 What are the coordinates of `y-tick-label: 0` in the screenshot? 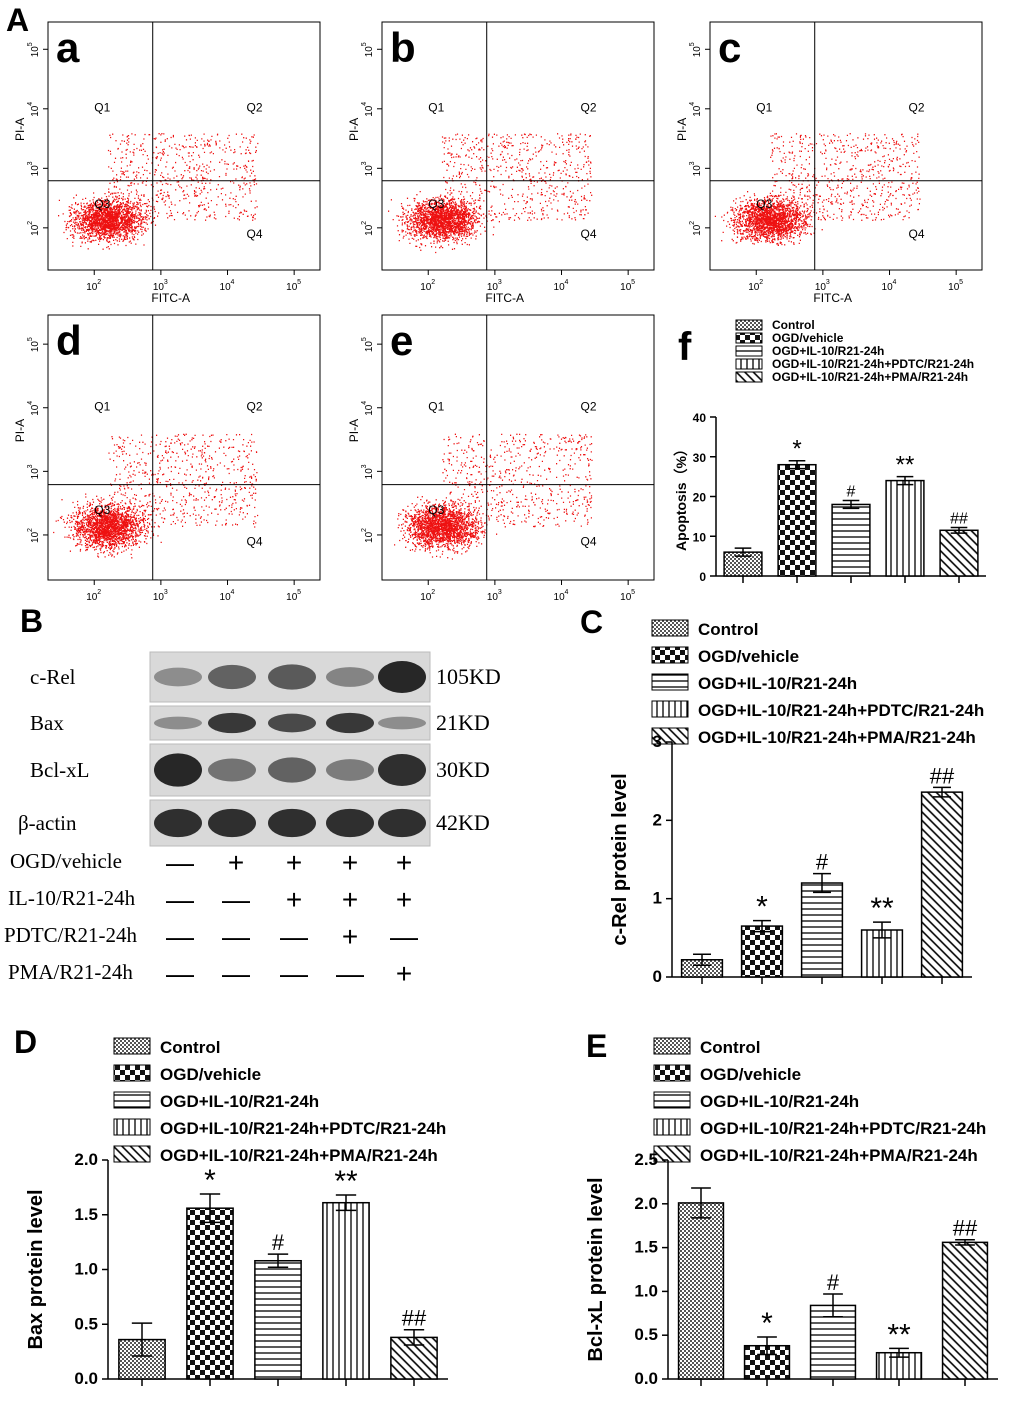 It's located at (702, 577).